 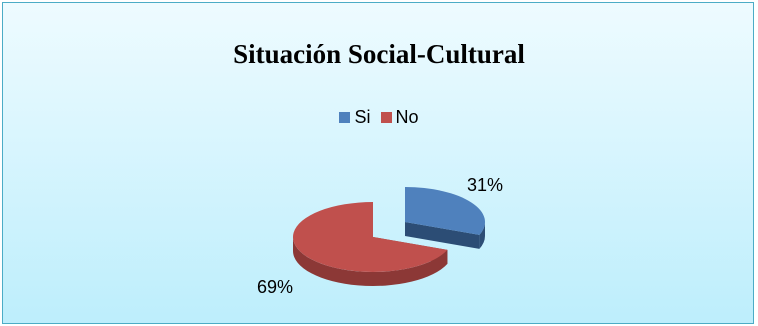 I want to click on legend-item-no: No, so click(x=399, y=117).